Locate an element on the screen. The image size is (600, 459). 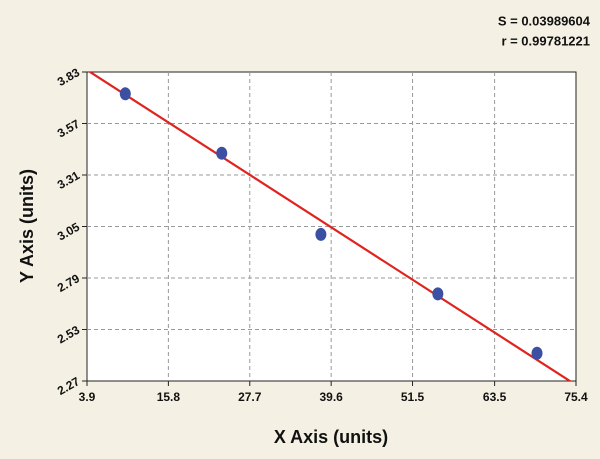
y-axis-title: Y Axis (units) is located at coordinates (27, 226).